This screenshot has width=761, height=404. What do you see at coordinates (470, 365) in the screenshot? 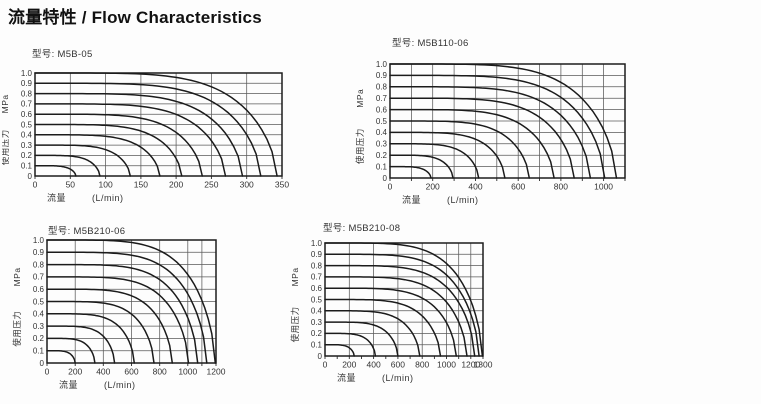
I see `x-tick-label: 1200` at bounding box center [470, 365].